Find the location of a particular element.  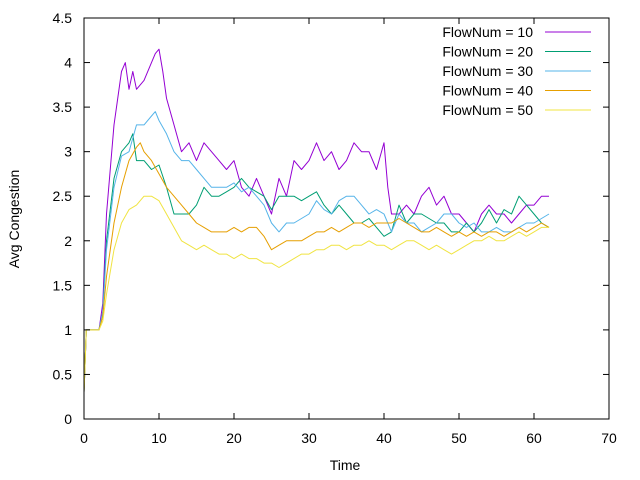

x-tick-label: 20 is located at coordinates (234, 438).